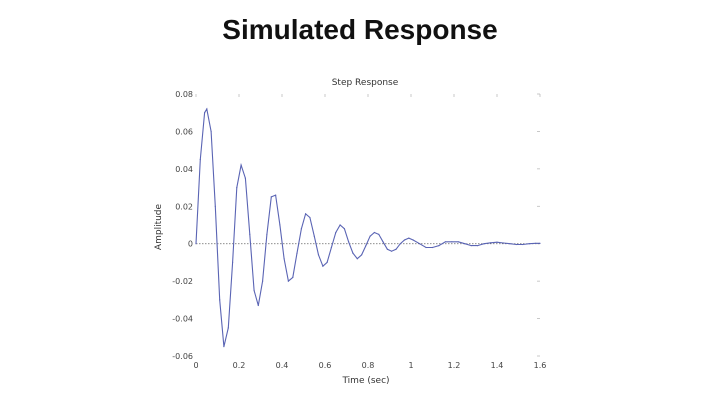 This screenshot has width=720, height=405. I want to click on x-tick-label: 1.4, so click(497, 365).